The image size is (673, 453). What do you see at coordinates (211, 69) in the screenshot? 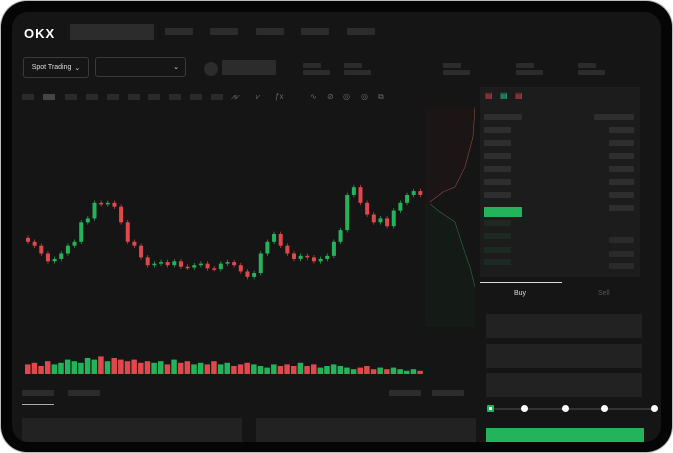
I see `coin-icon` at bounding box center [211, 69].